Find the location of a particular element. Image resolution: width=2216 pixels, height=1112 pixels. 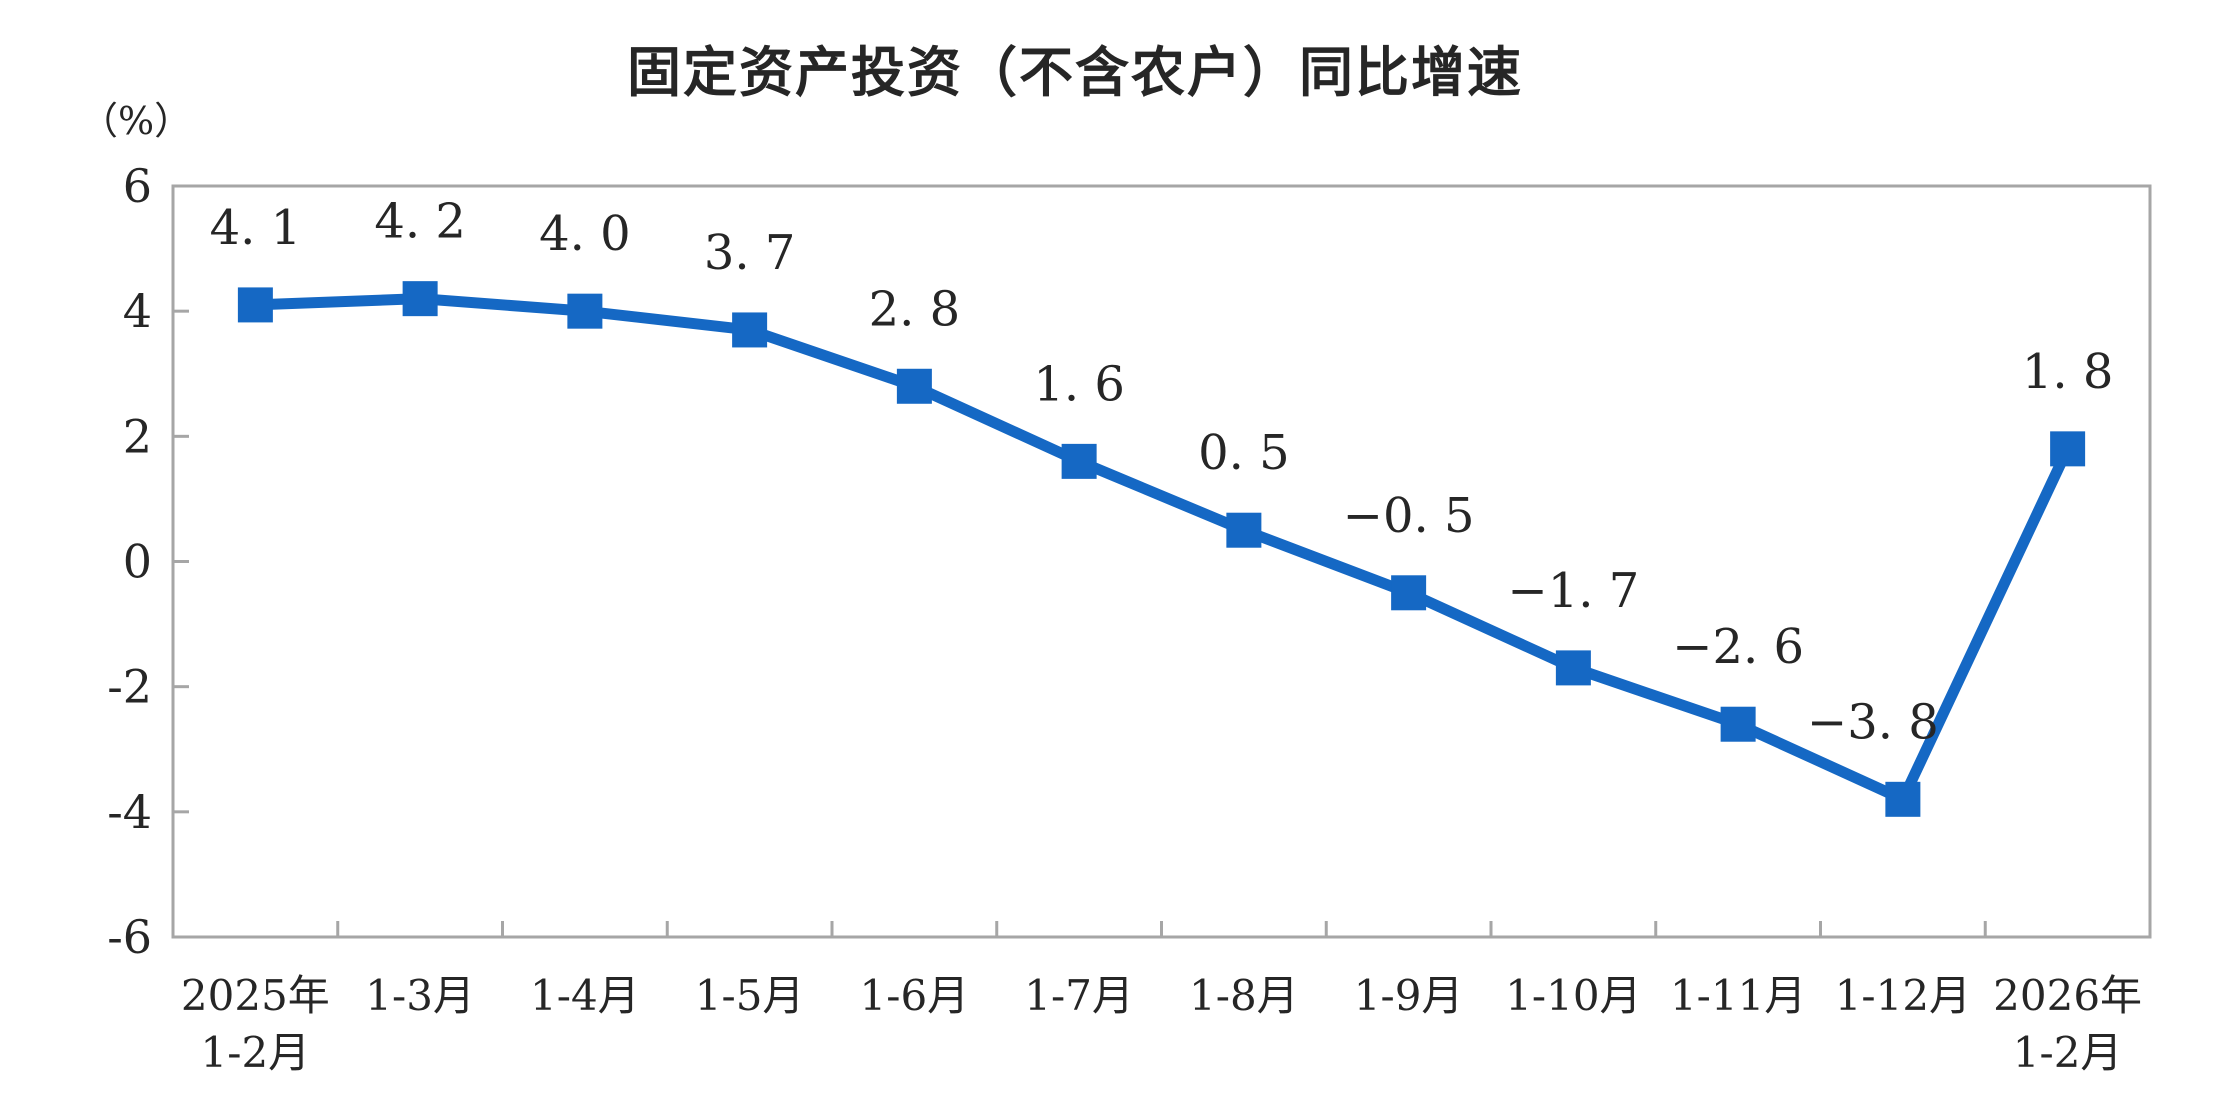

x-axis-label: 1-10月 is located at coordinates (1573, 995).